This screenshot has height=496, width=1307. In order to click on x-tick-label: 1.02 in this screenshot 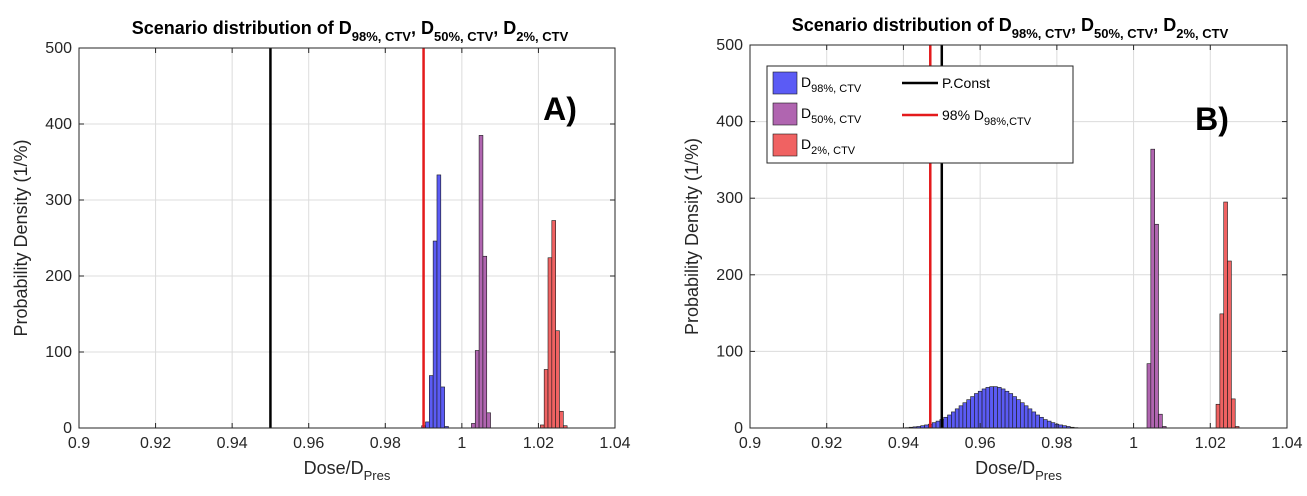, I will do `click(1210, 443)`.